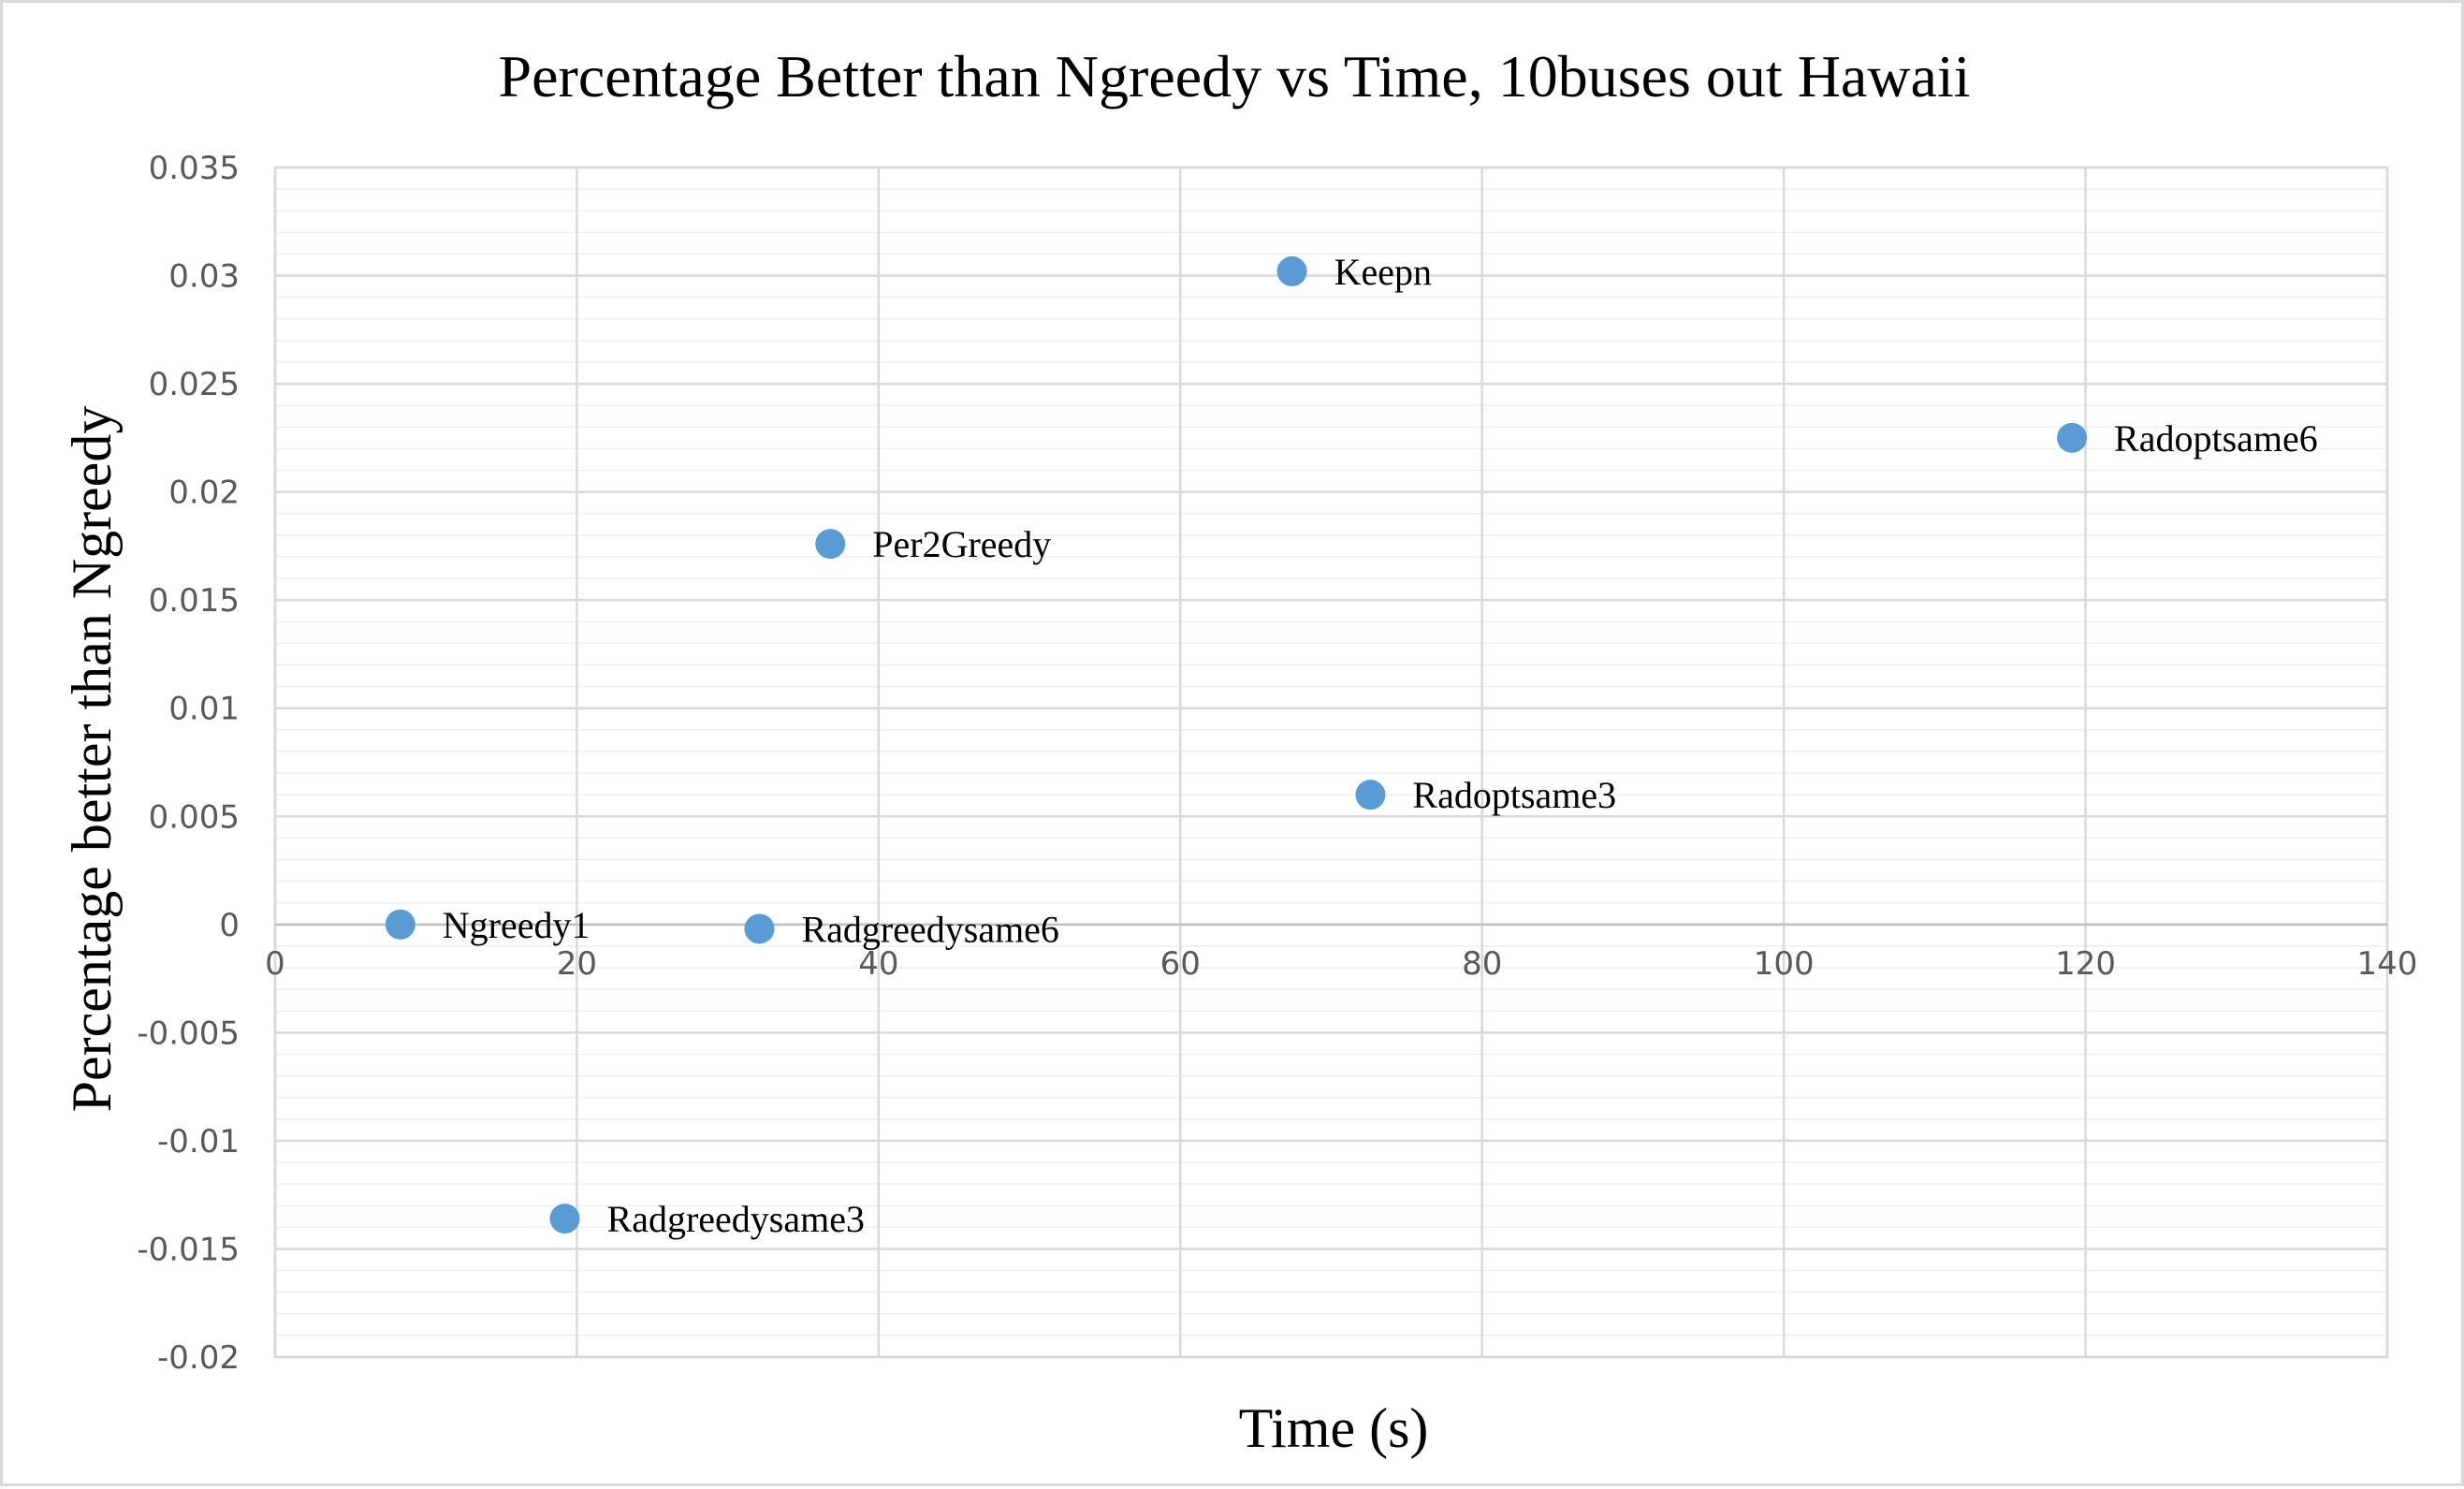 The image size is (2464, 1489). I want to click on data-point-label: Ngreedy1, so click(516, 925).